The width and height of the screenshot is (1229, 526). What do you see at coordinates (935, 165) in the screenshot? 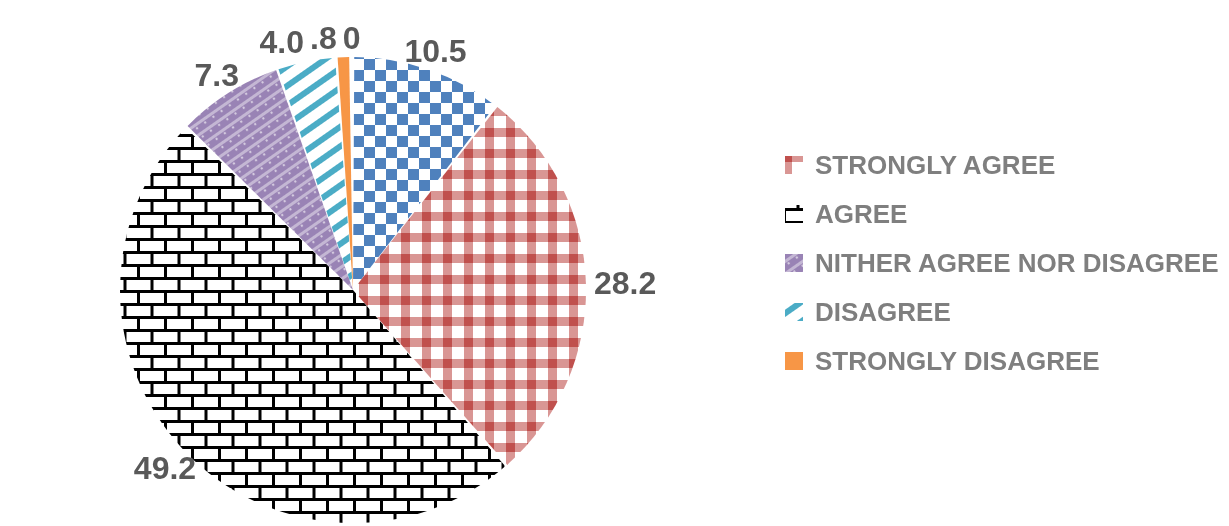
I see `legend-label: STRONGLY AGREE` at bounding box center [935, 165].